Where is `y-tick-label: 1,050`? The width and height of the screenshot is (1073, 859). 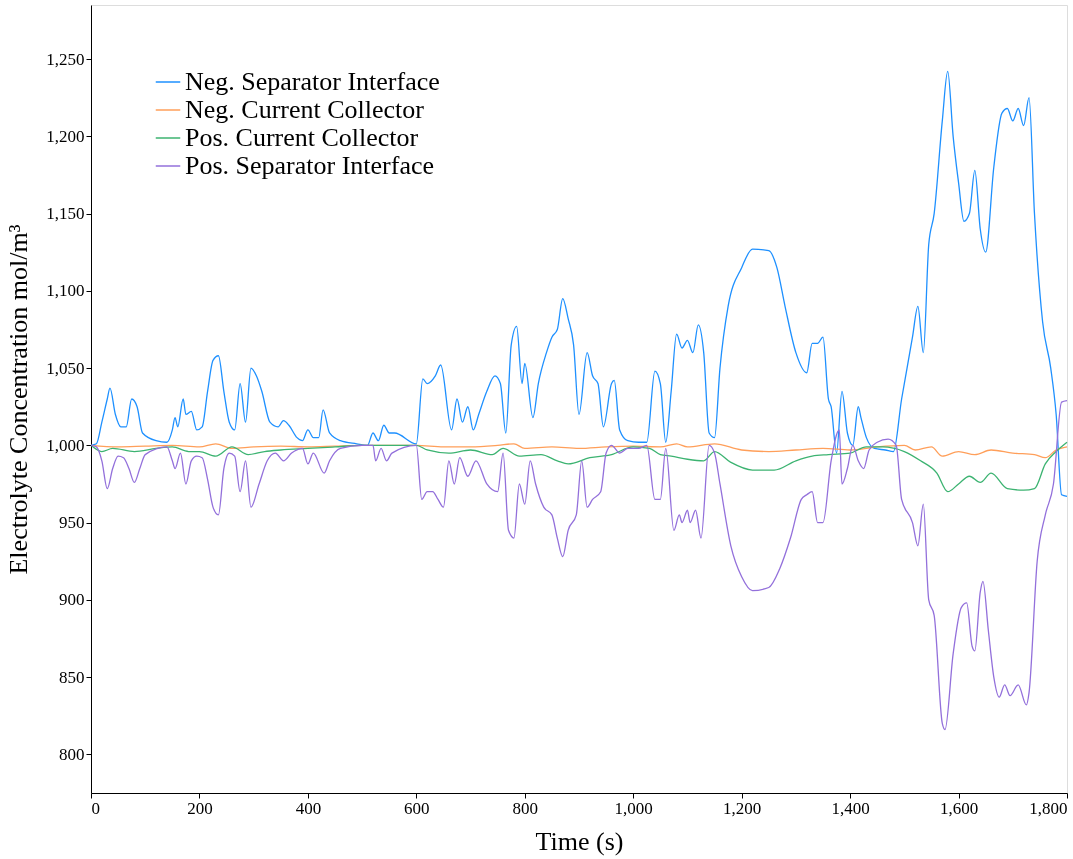 y-tick-label: 1,050 is located at coordinates (65, 368).